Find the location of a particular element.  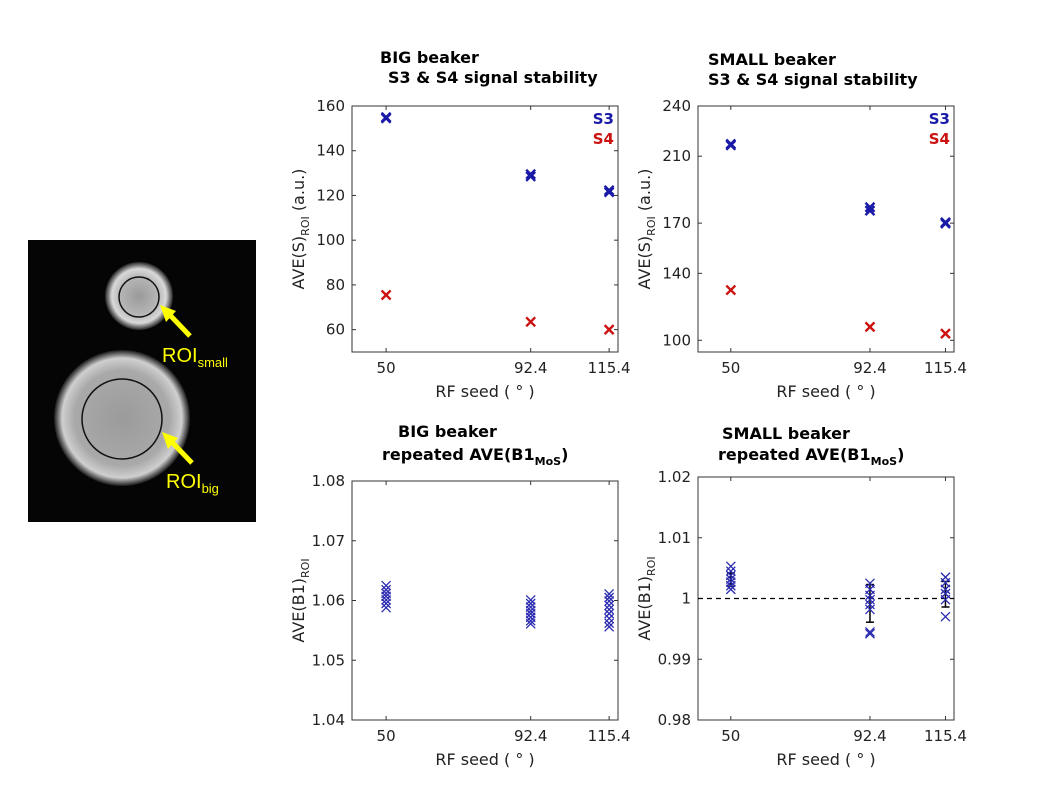

roi-small-label: ROIsmall is located at coordinates (195, 357).